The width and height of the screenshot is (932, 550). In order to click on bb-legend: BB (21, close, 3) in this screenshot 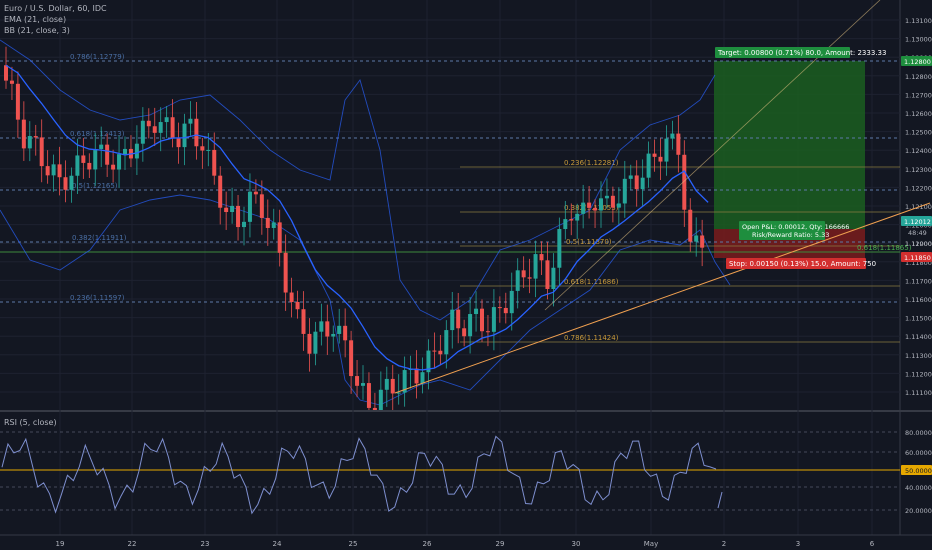, I will do `click(37, 30)`.